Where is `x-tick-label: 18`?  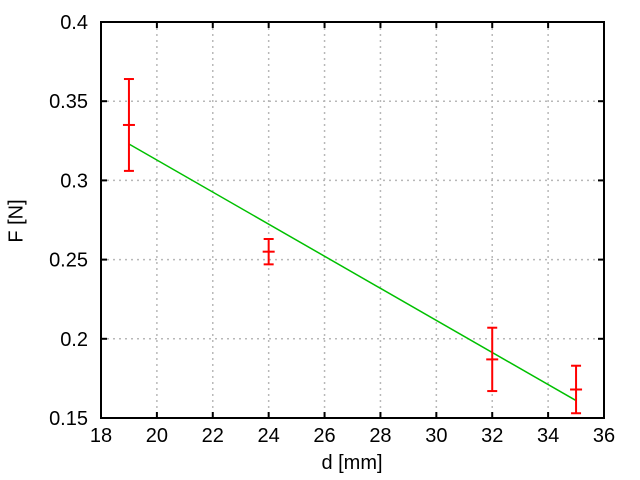
x-tick-label: 18 is located at coordinates (101, 436).